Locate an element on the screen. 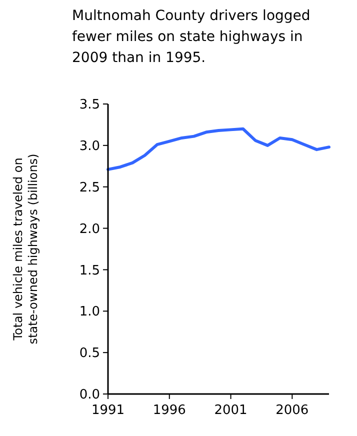 The width and height of the screenshot is (357, 436). chart-title: Multnomah County drivers logged fewer miles on state highways in 2009 than in 1995. is located at coordinates (191, 37).